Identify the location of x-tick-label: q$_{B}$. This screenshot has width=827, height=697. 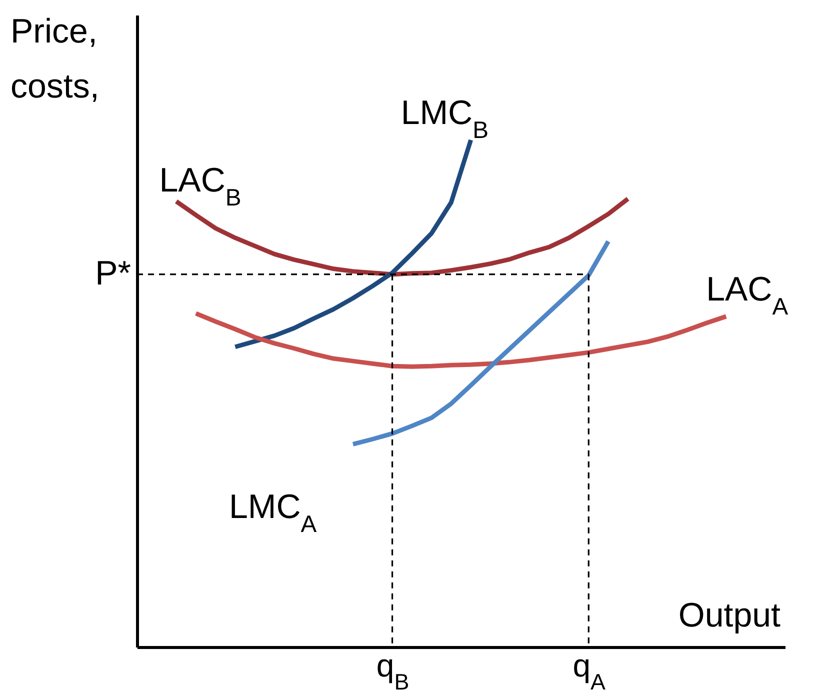
(393, 671).